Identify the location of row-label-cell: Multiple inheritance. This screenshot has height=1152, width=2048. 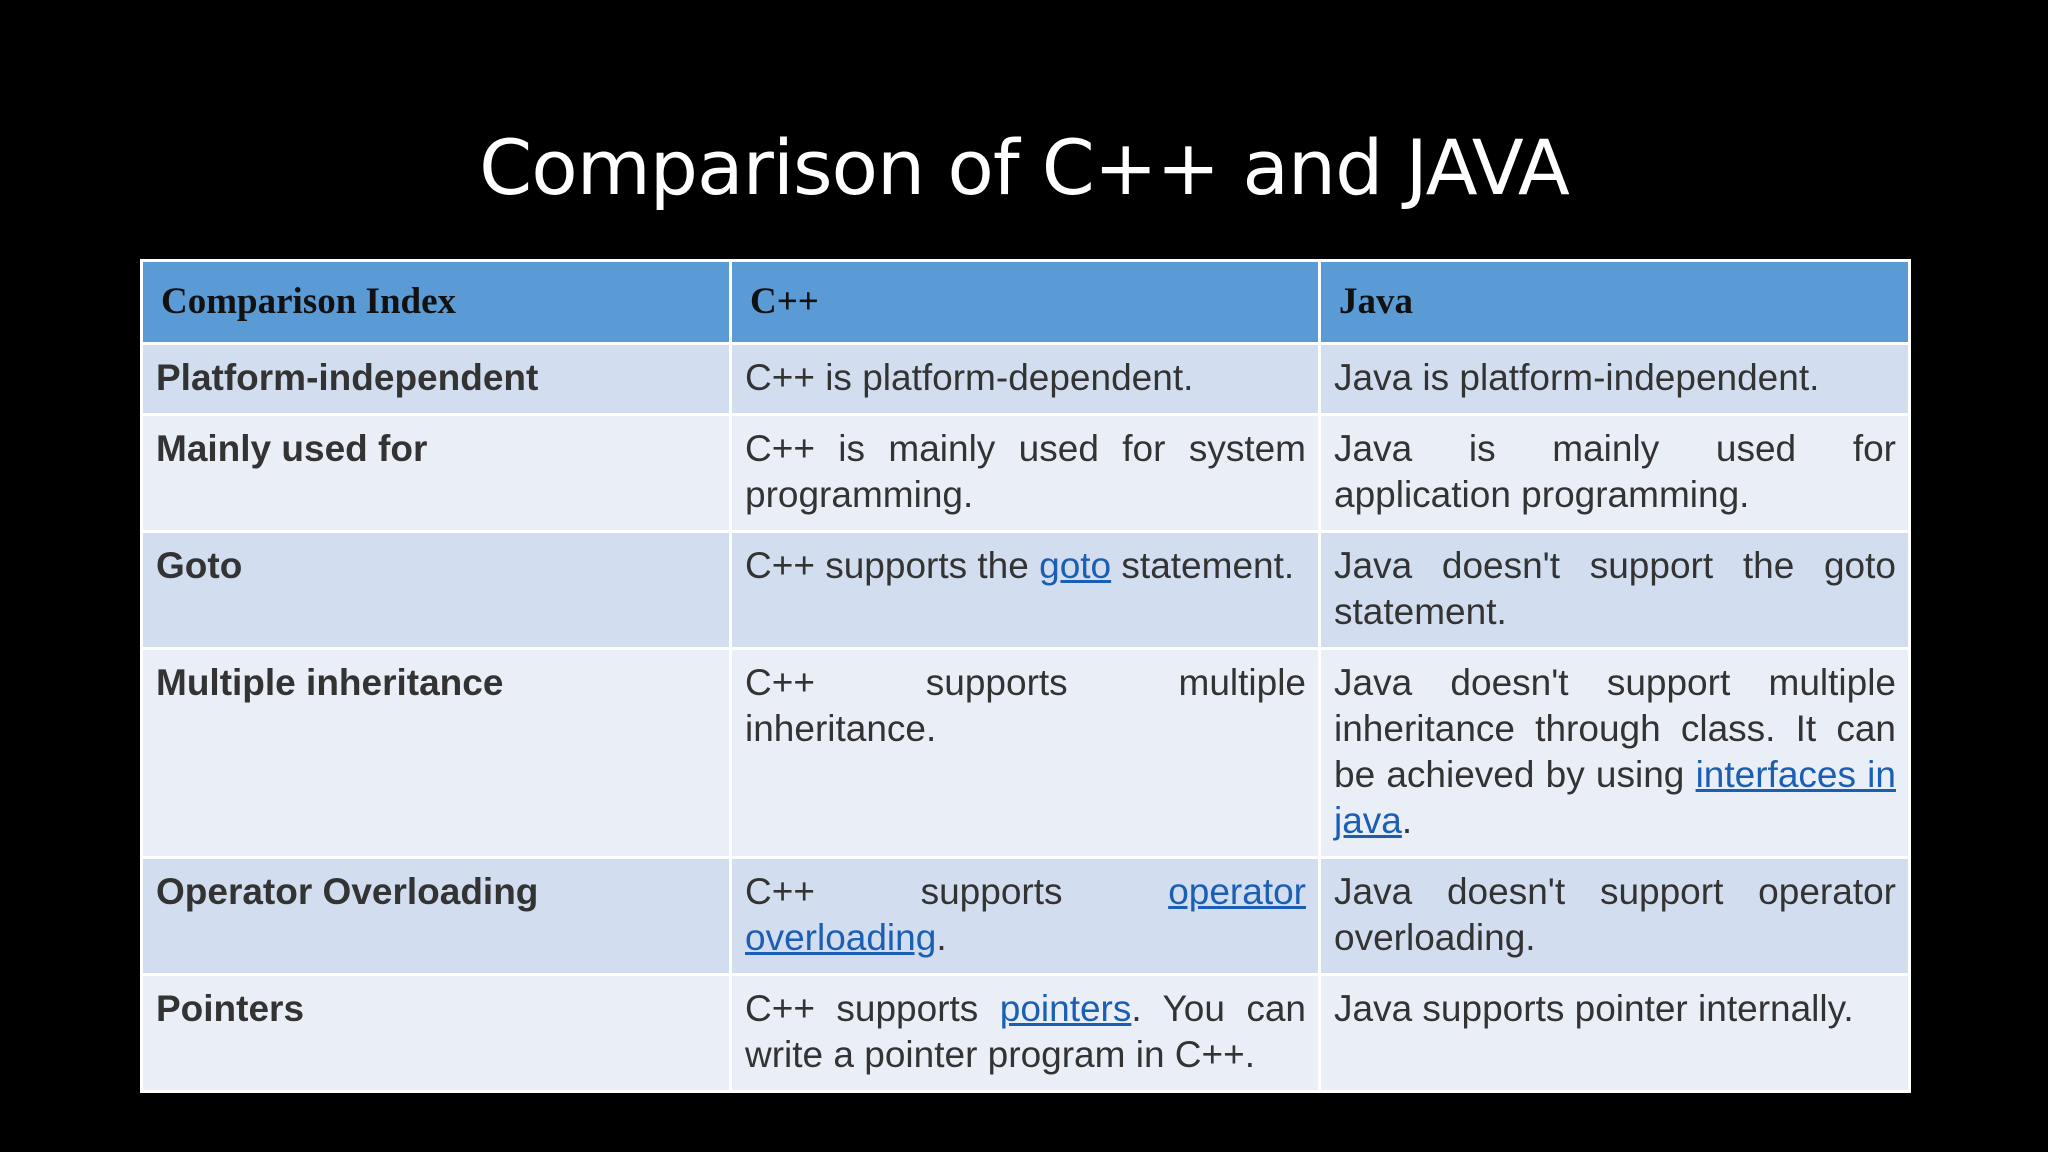
(436, 753).